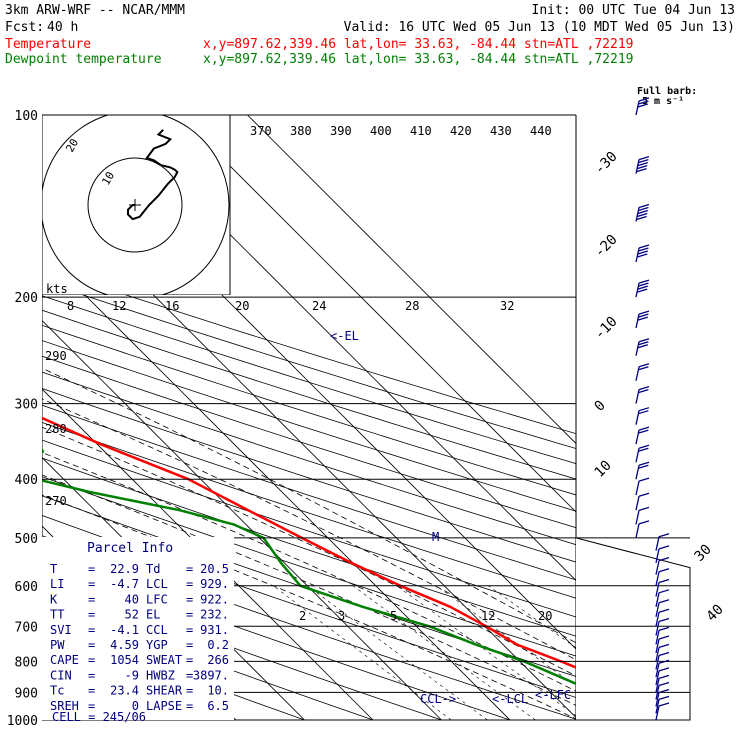 The image size is (740, 740). Describe the element at coordinates (397, 652) in the screenshot. I see `mixing-ratio-line` at that location.